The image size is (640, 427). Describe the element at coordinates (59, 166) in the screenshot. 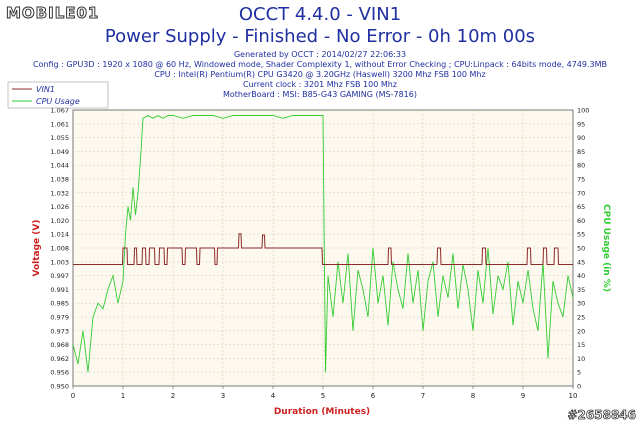

I see `y-tick-label: 1.044` at that location.